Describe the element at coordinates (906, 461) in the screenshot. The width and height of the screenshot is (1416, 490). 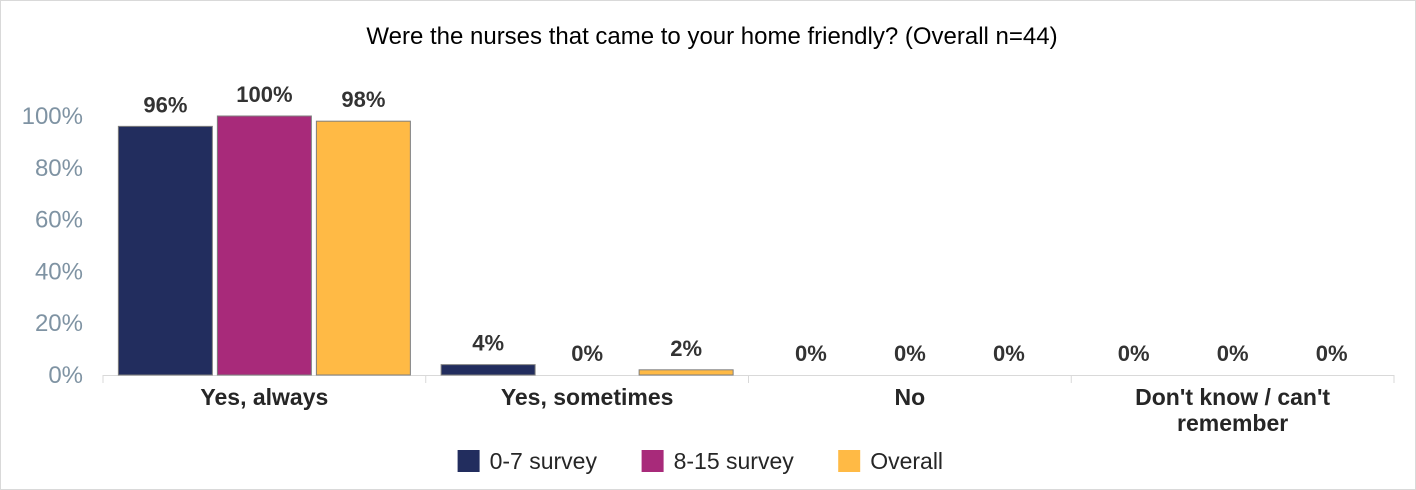
I see `legend-label: Overall` at that location.